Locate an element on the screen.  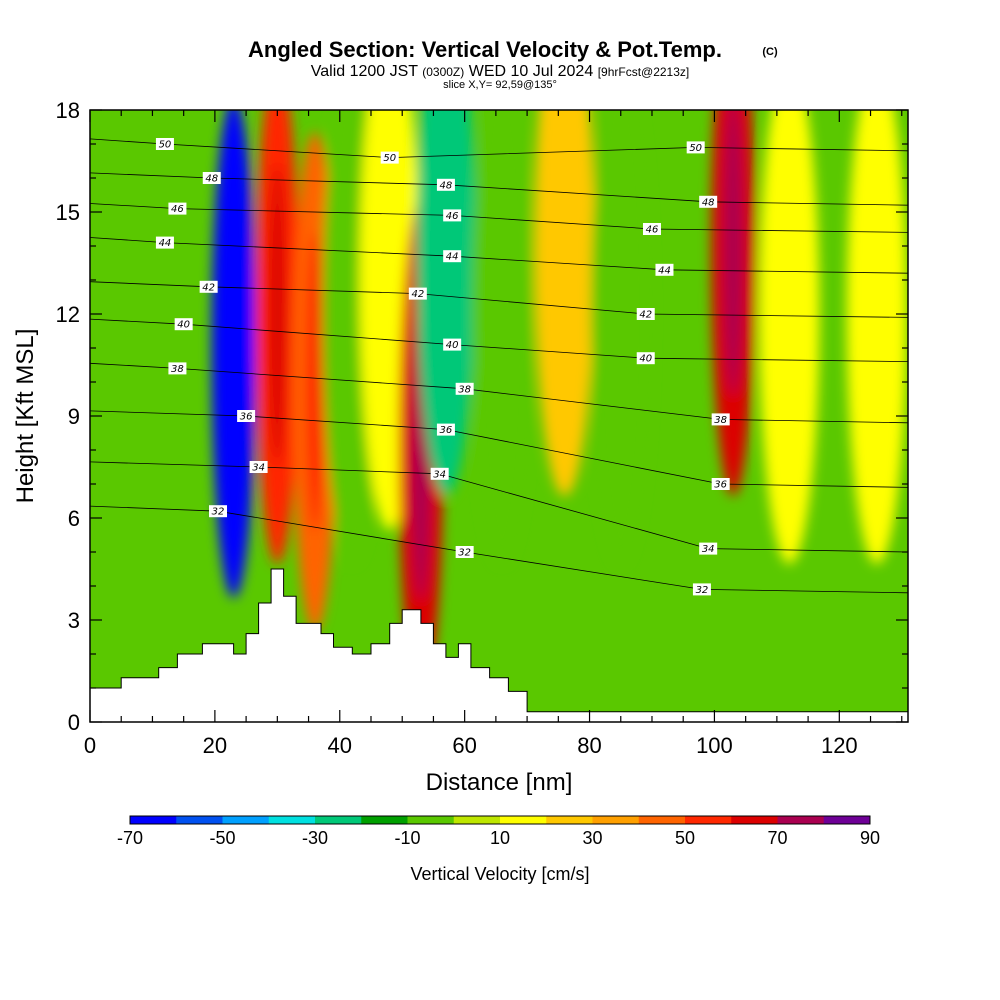
colorbar-frame is located at coordinates (500, 820).